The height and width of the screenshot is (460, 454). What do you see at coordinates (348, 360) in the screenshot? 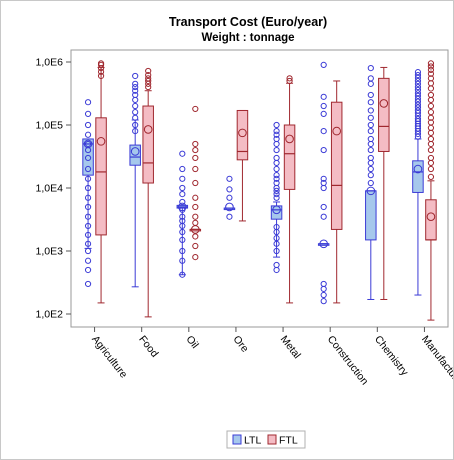
I see `x-tick-label: Construction` at bounding box center [348, 360].